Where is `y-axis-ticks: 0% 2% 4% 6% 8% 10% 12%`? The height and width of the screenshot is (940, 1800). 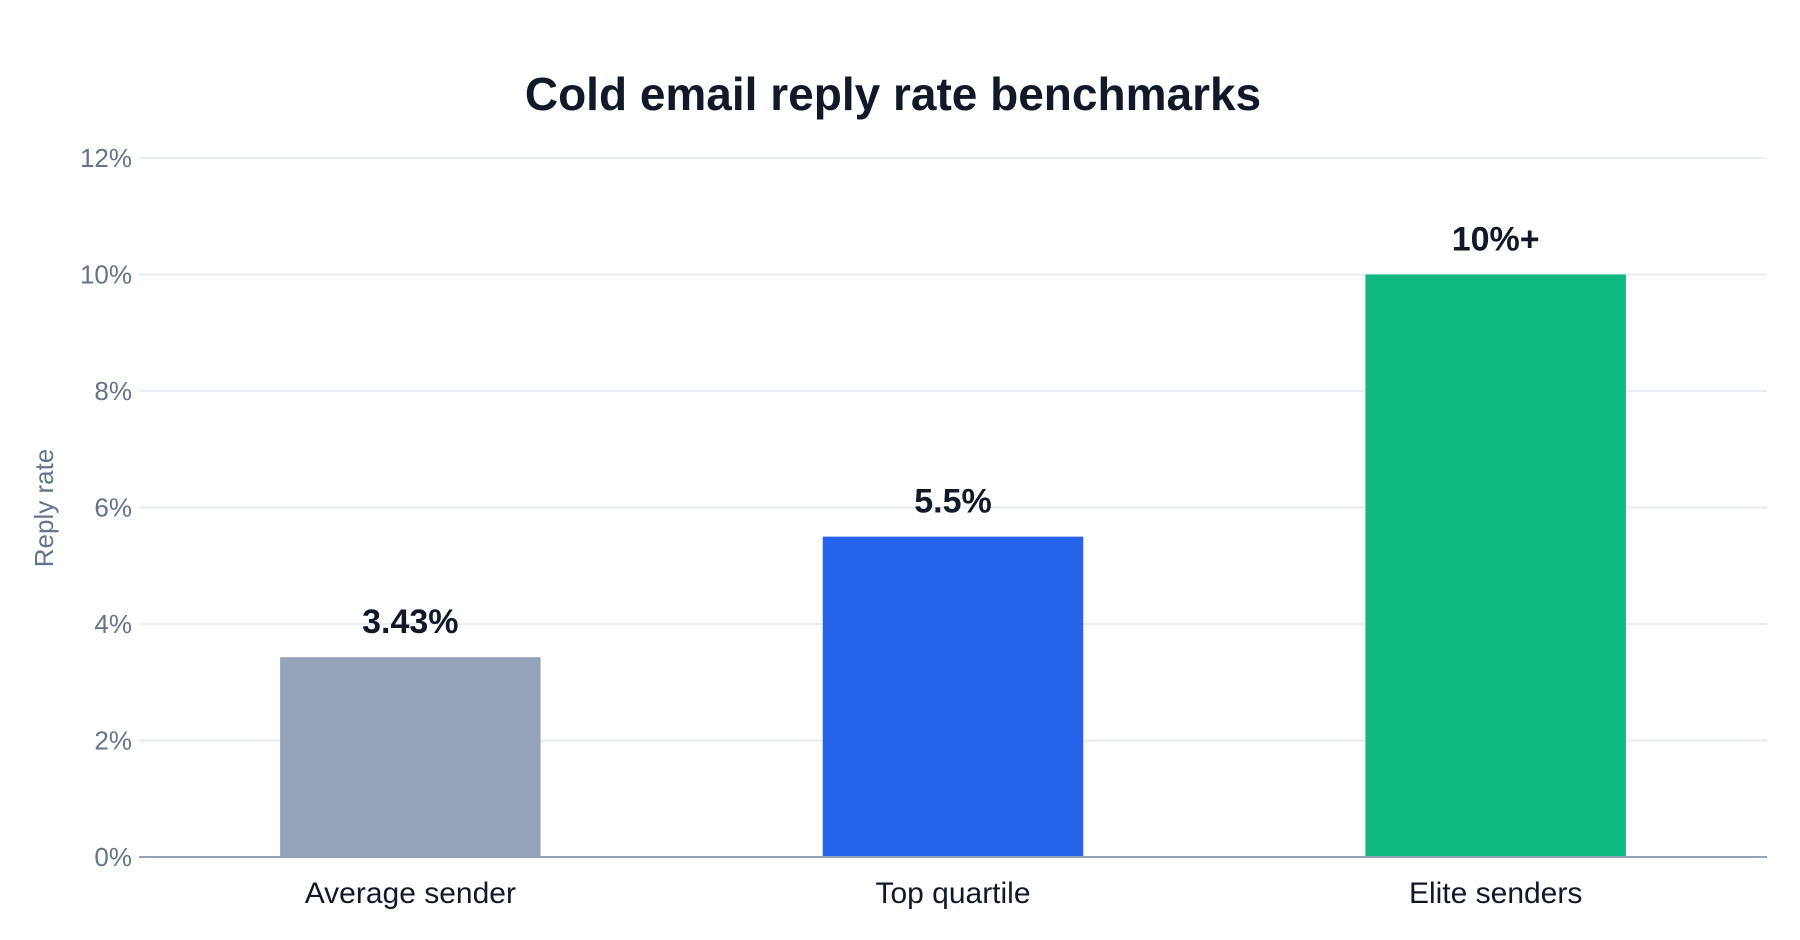
y-axis-ticks: 0% 2% 4% 6% 8% 10% 12% is located at coordinates (106, 507).